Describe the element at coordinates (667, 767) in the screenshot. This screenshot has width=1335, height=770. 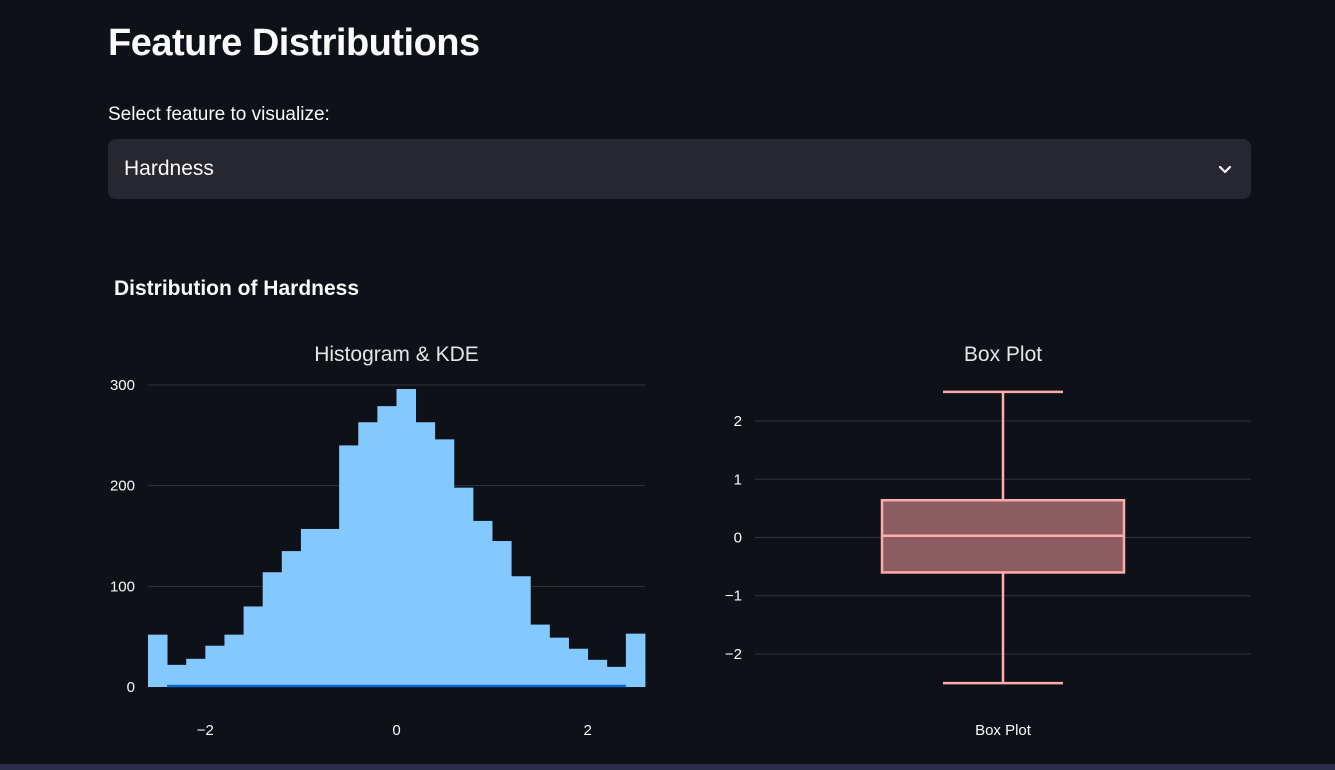
I see `bottom-bar` at that location.